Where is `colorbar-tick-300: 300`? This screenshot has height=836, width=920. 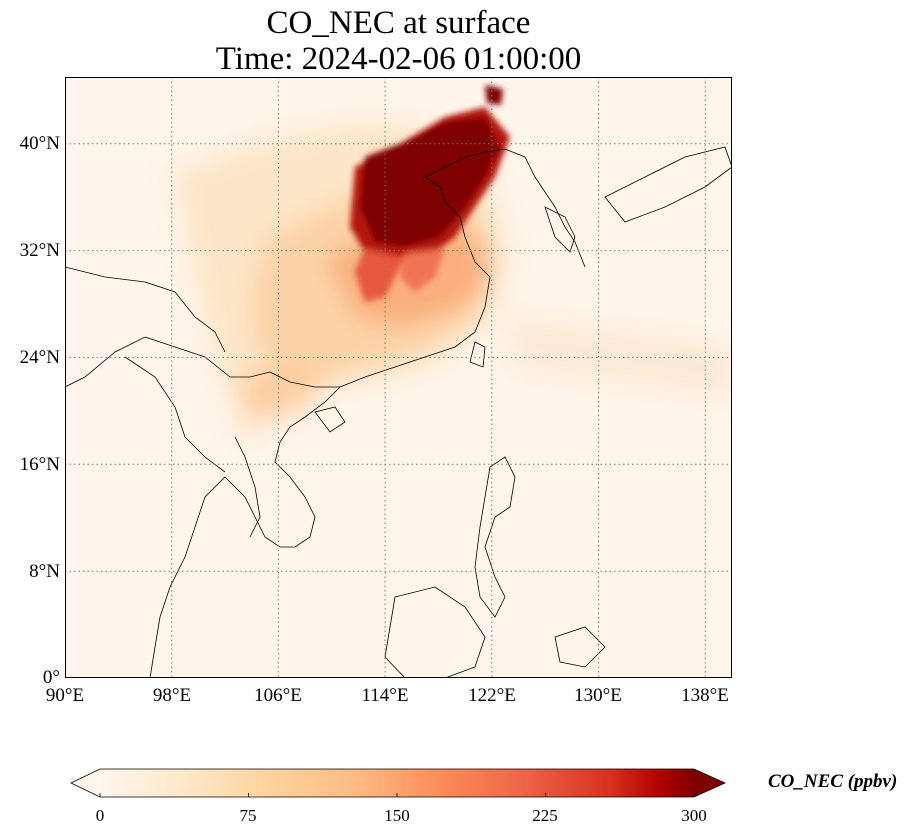 colorbar-tick-300: 300 is located at coordinates (694, 815).